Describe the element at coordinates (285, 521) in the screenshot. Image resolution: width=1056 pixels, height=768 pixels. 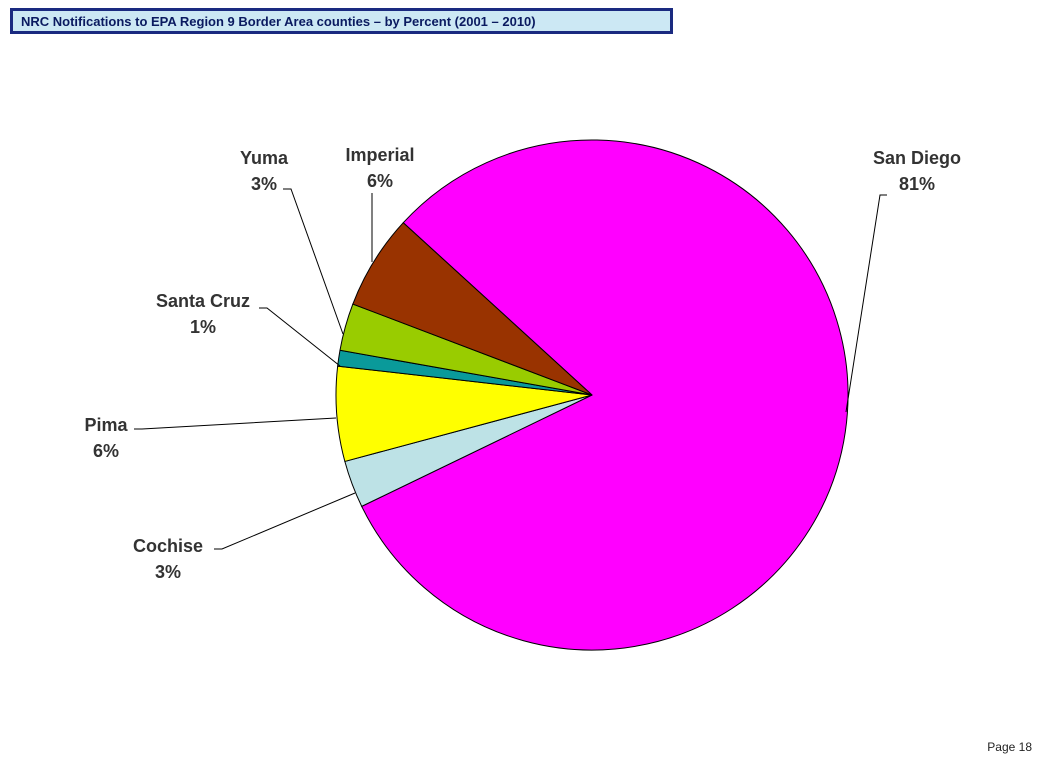
I see `leader-line-cochise` at that location.